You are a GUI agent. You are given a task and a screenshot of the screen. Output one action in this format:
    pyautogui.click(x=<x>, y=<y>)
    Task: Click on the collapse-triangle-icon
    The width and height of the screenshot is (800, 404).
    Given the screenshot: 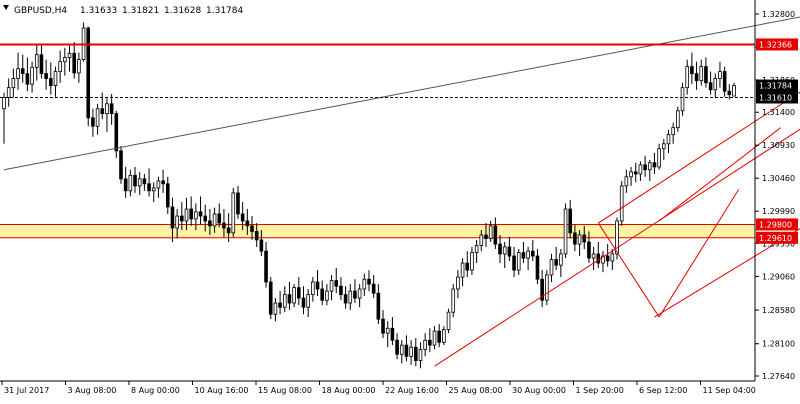 What is the action you would take?
    pyautogui.click(x=6, y=7)
    